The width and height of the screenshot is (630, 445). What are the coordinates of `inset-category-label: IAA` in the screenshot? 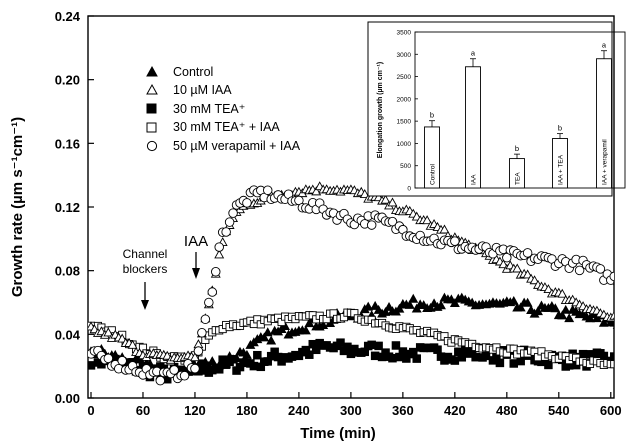 It's located at (474, 179).